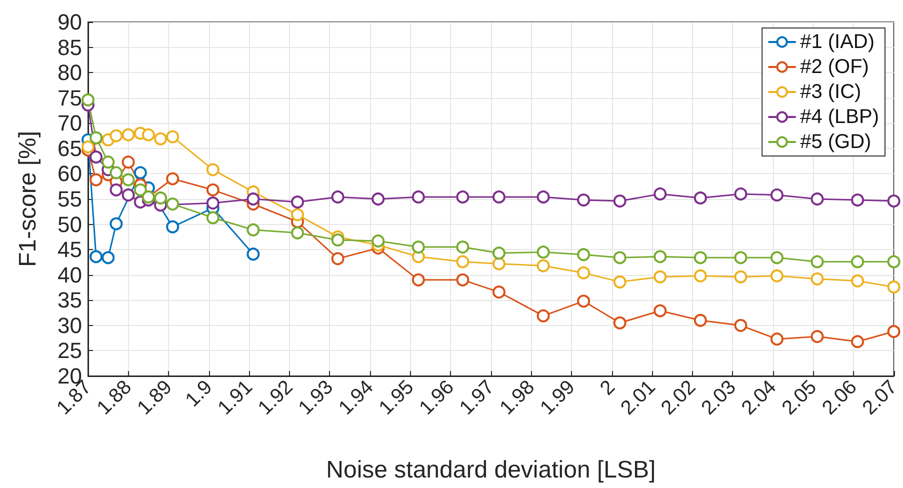 Image resolution: width=903 pixels, height=488 pixels. I want to click on y-tick-label: 55, so click(70, 199).